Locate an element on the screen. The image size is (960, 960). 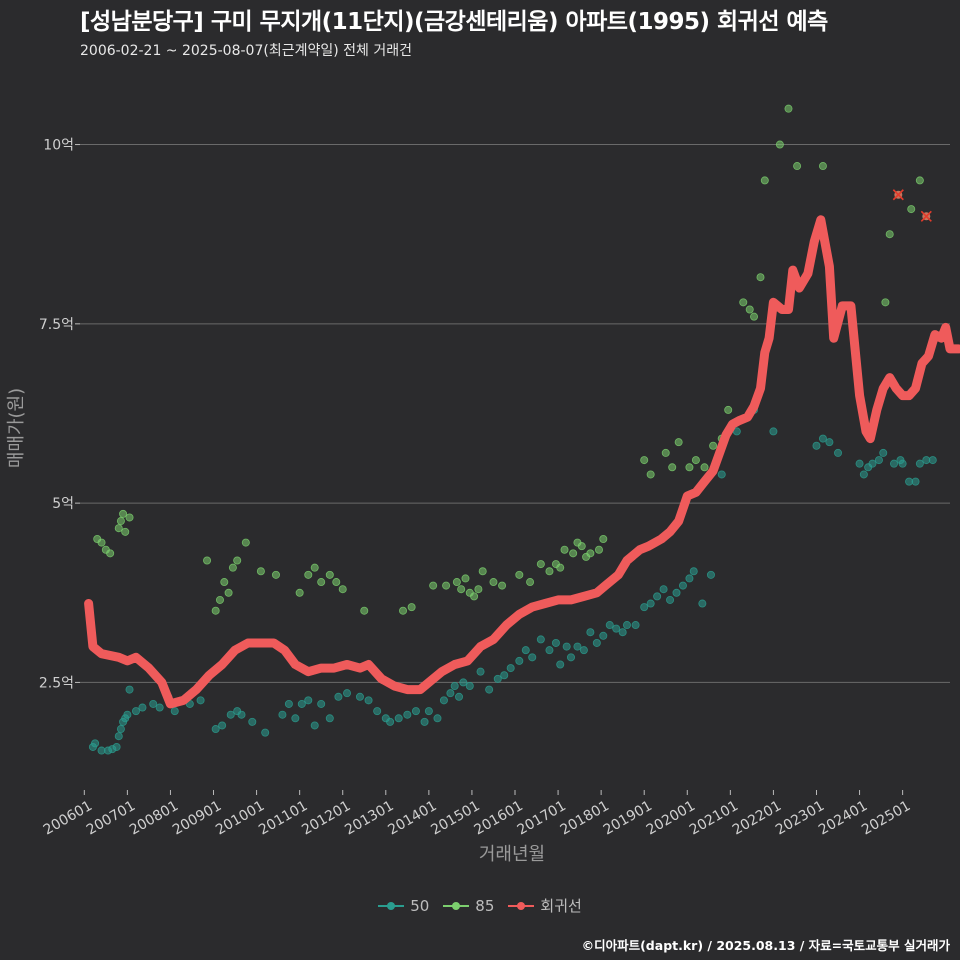
x-tick-label-7: 201301 is located at coordinates (369, 818).